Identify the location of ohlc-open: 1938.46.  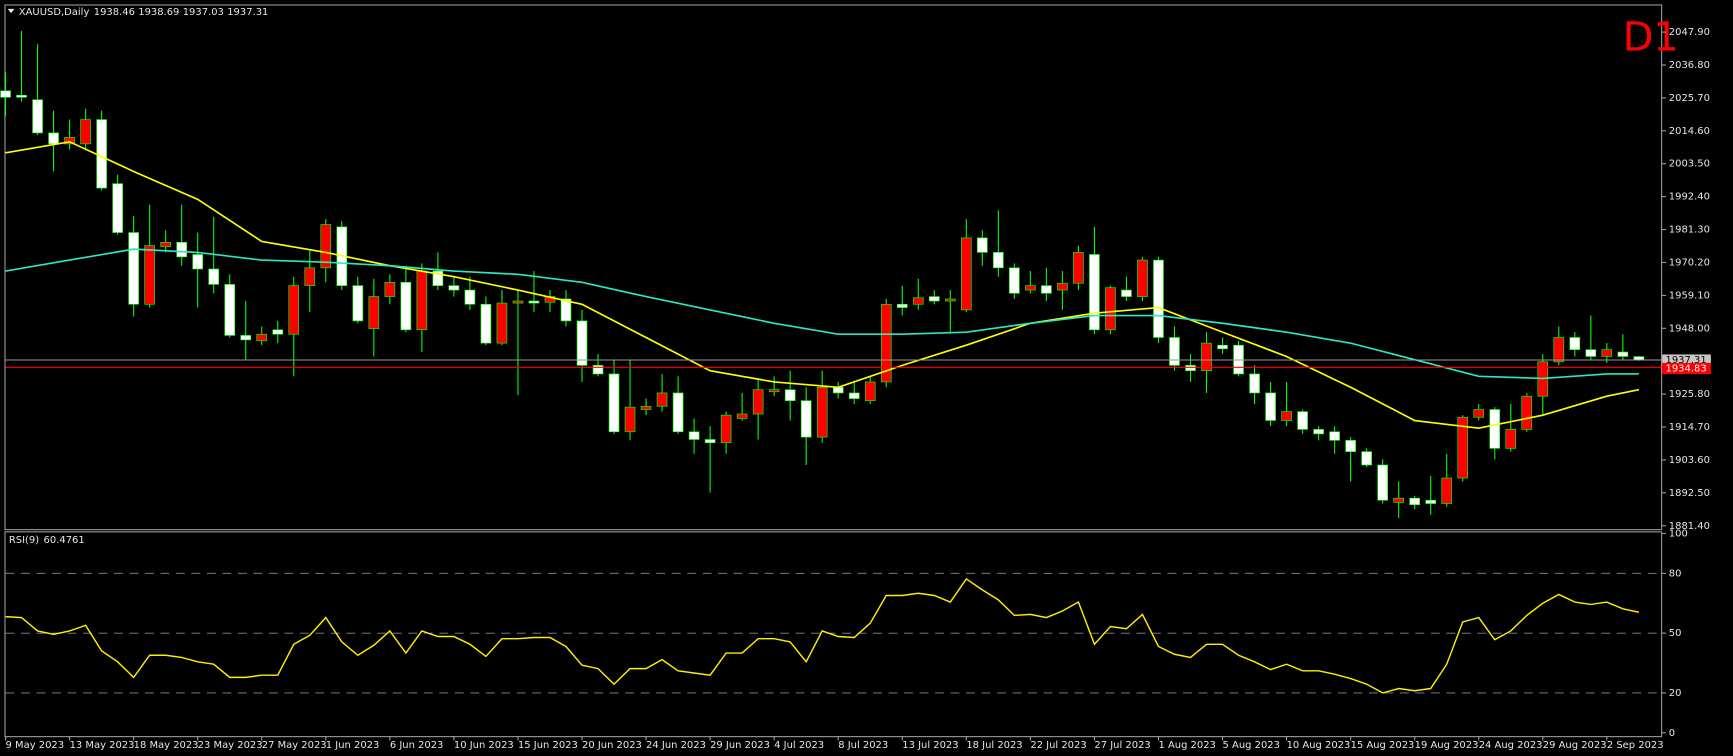
(114, 12).